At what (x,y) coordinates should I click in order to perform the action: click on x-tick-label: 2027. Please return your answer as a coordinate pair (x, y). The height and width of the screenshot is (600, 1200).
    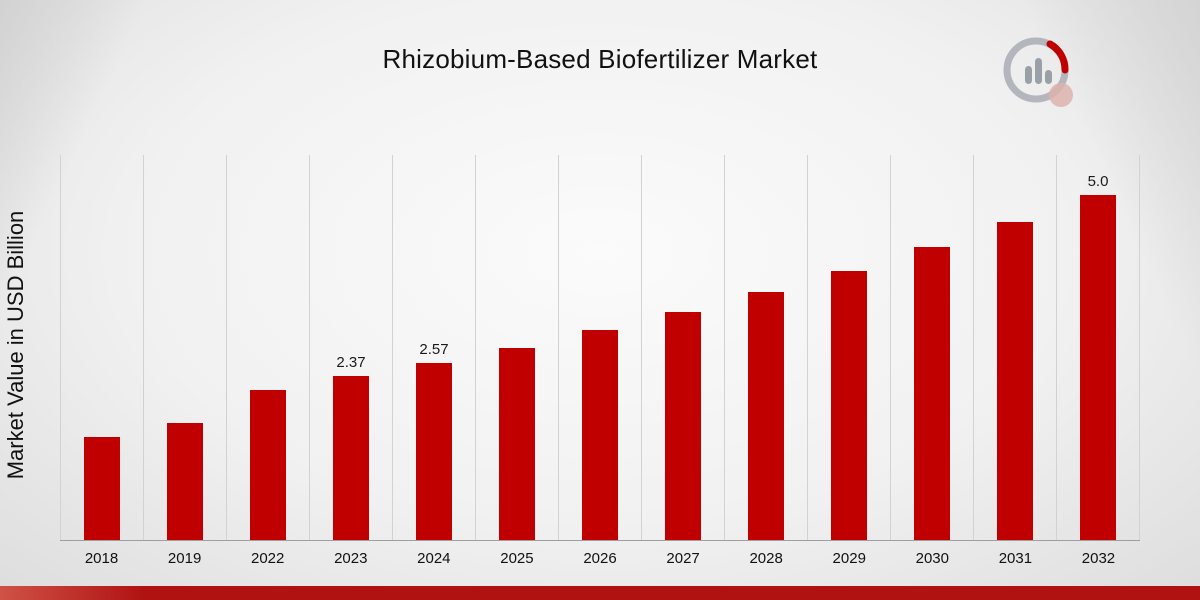
    Looking at the image, I should click on (683, 558).